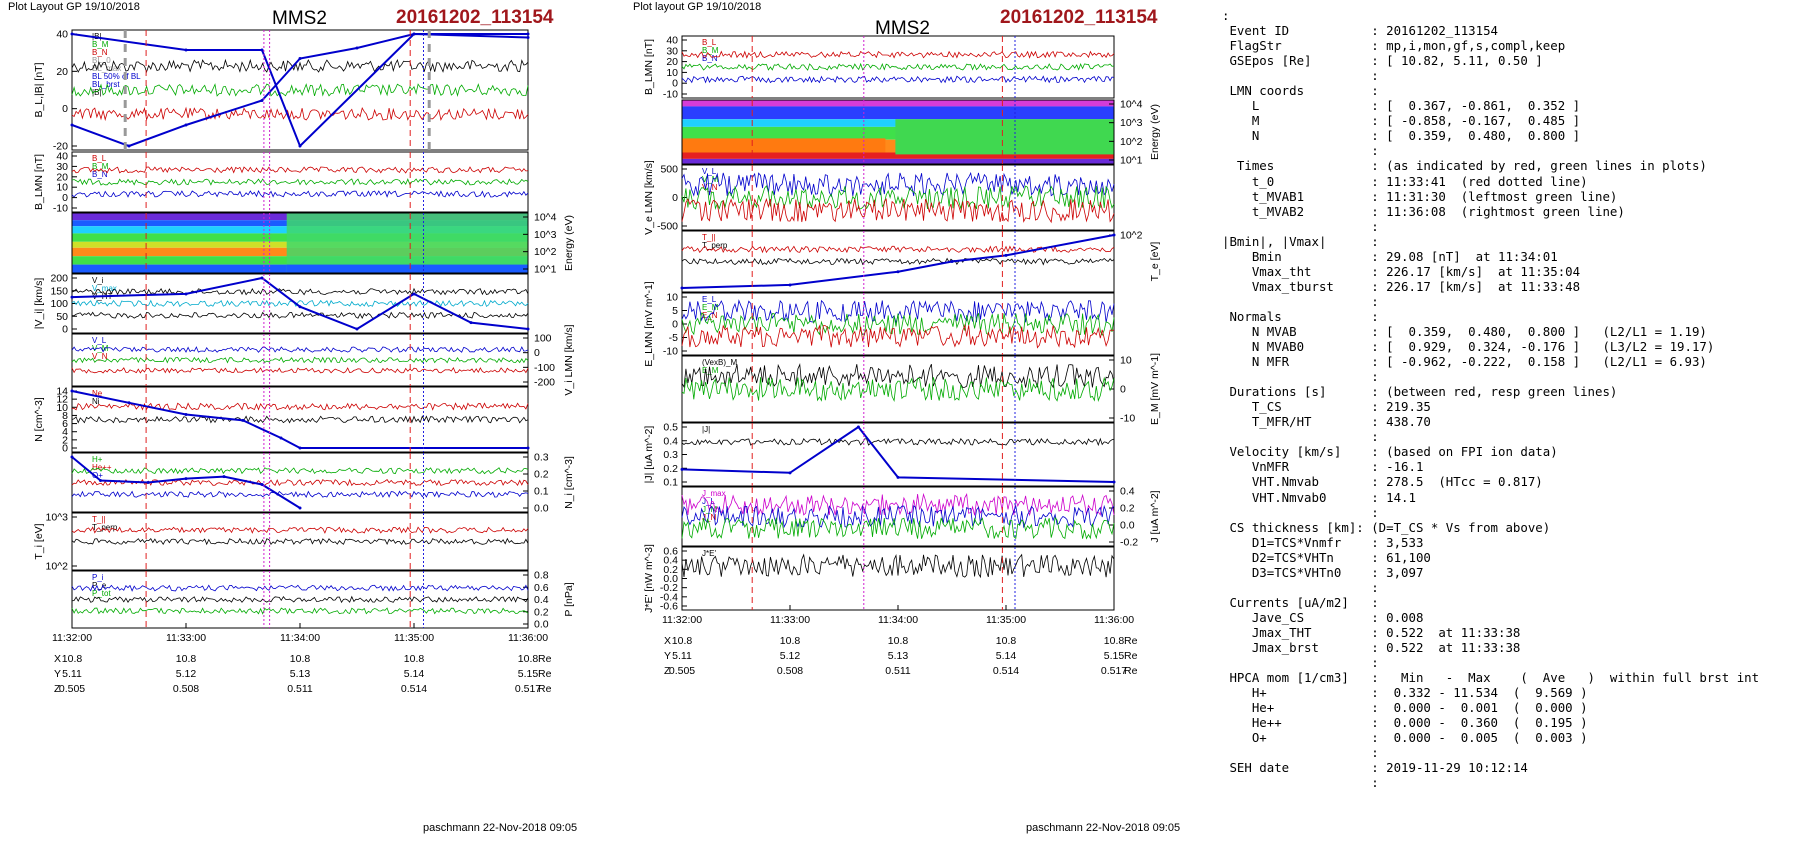 The image size is (1804, 841). Describe the element at coordinates (649, 67) in the screenshot. I see `y-axis-label: B_LMN [nT]` at that location.